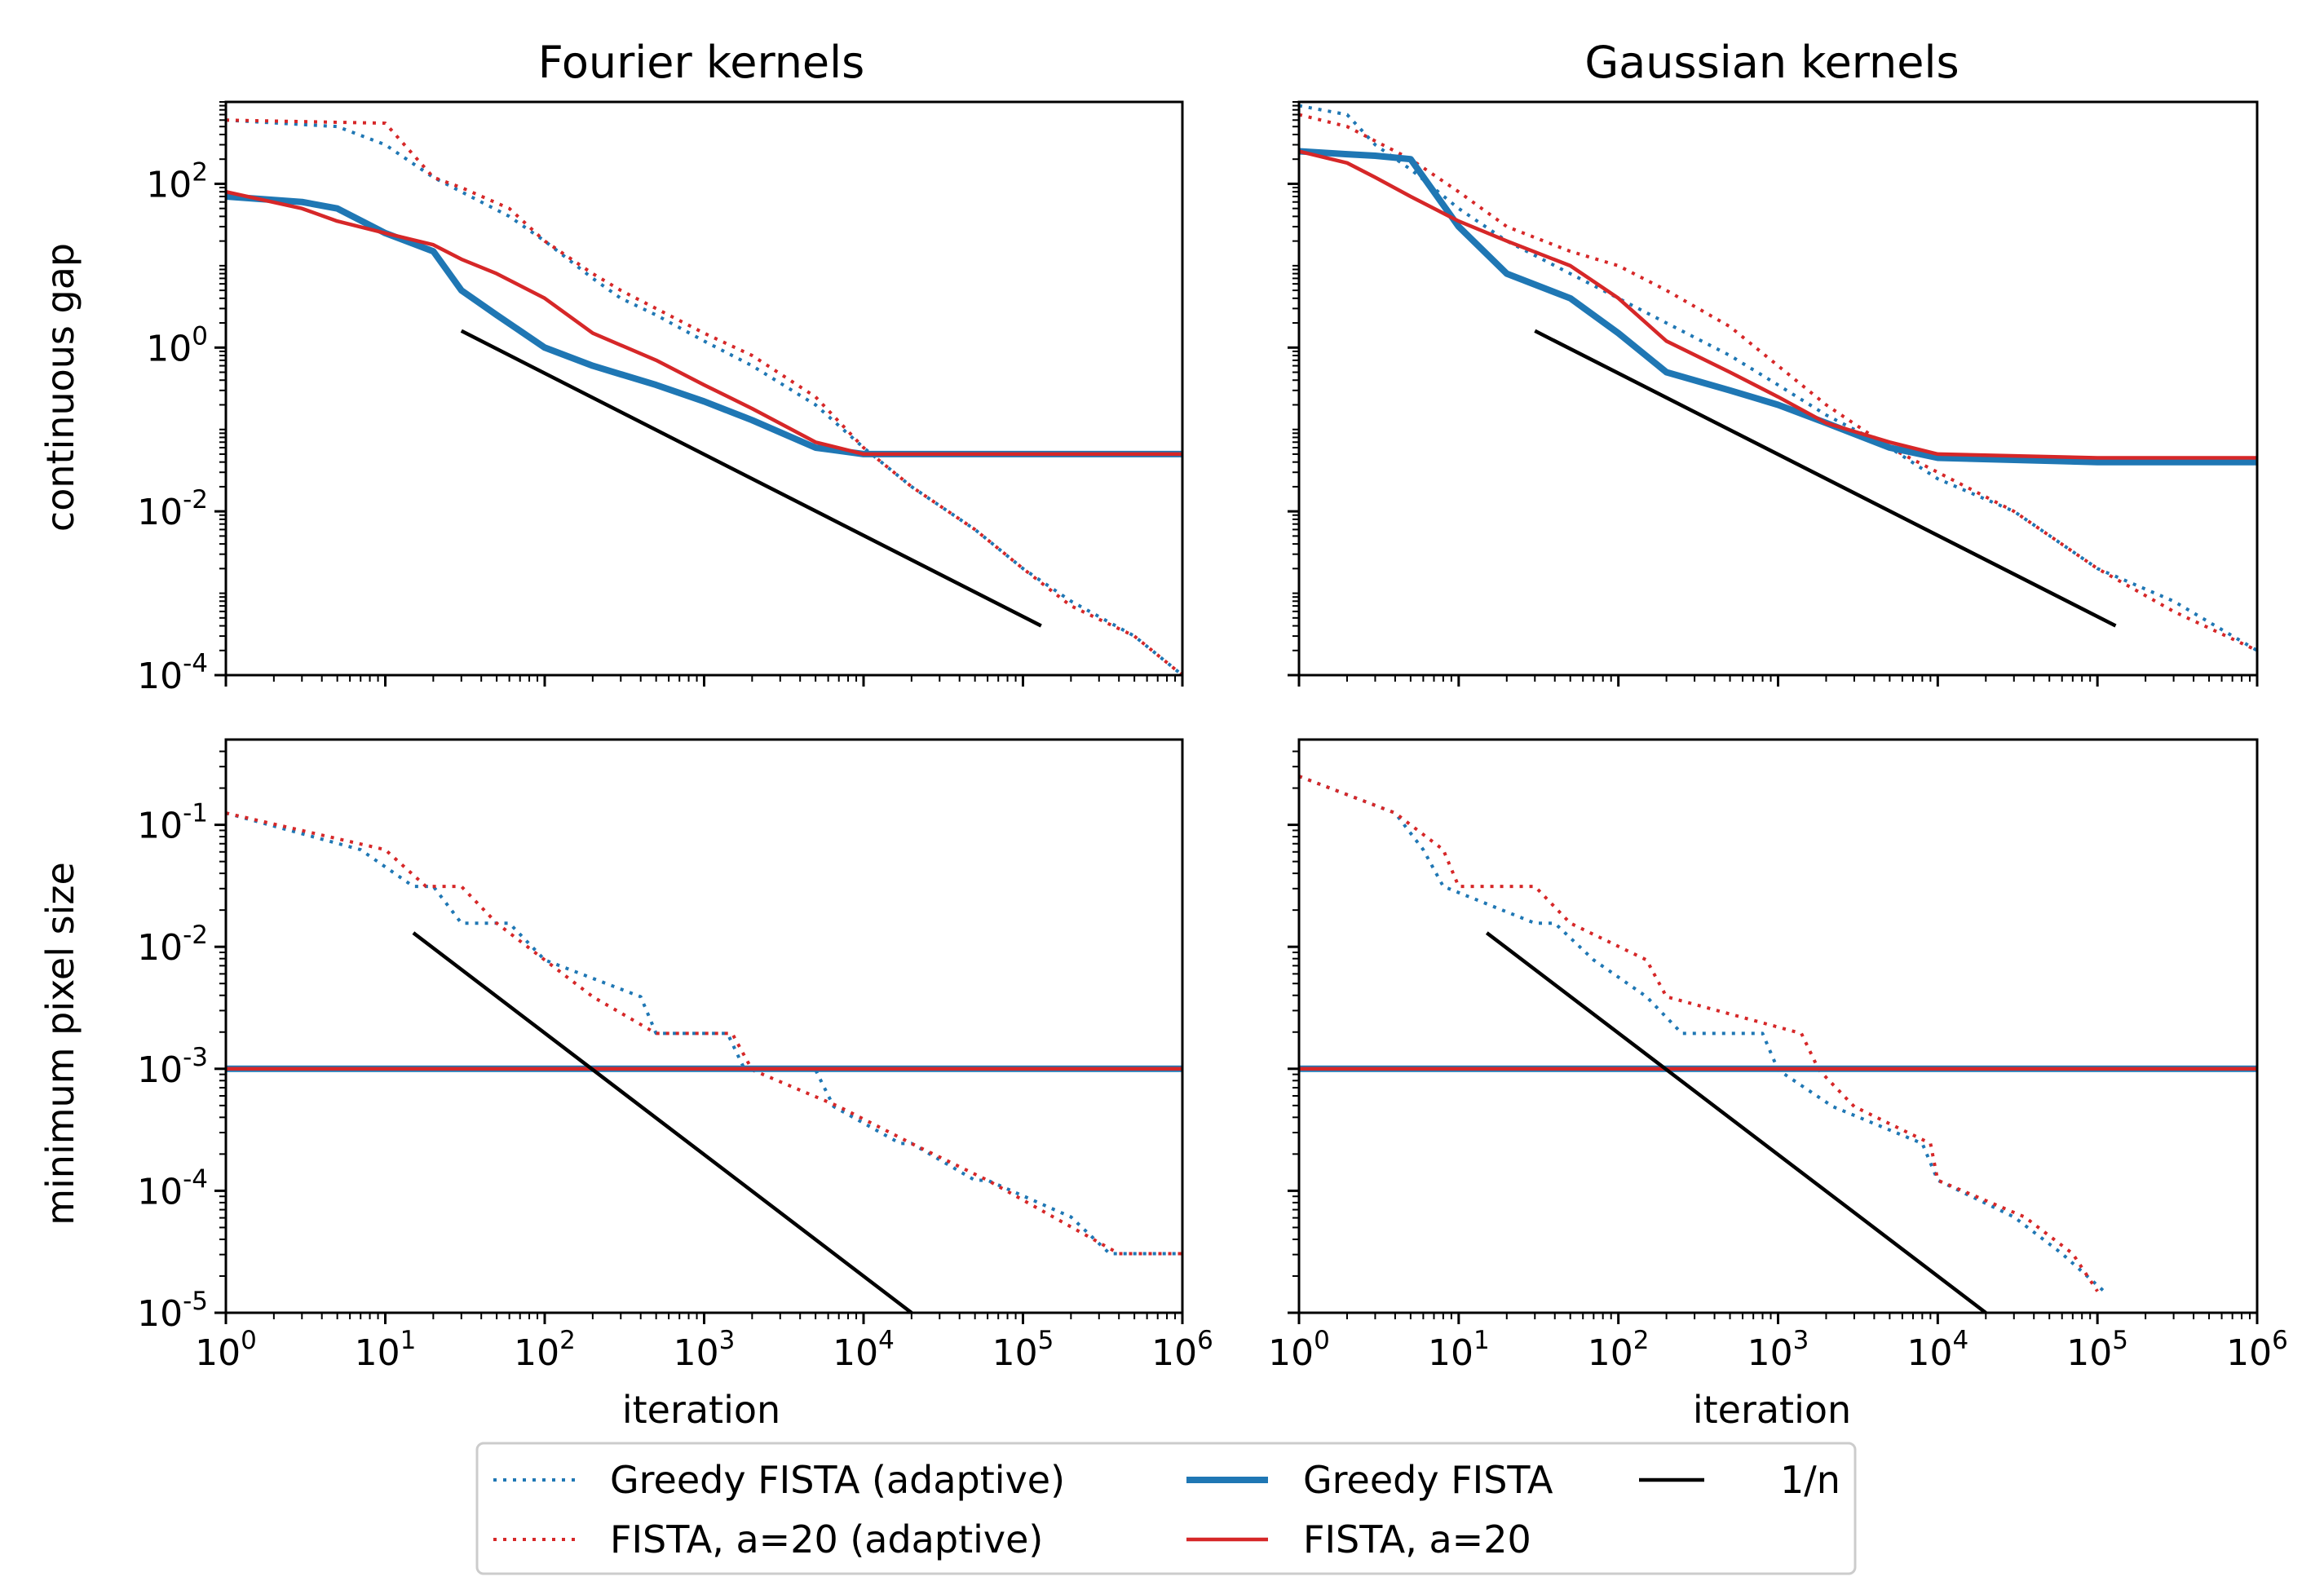 The height and width of the screenshot is (1590, 2324). I want to click on legend-label-one-over-n: 1/n, so click(1810, 1480).